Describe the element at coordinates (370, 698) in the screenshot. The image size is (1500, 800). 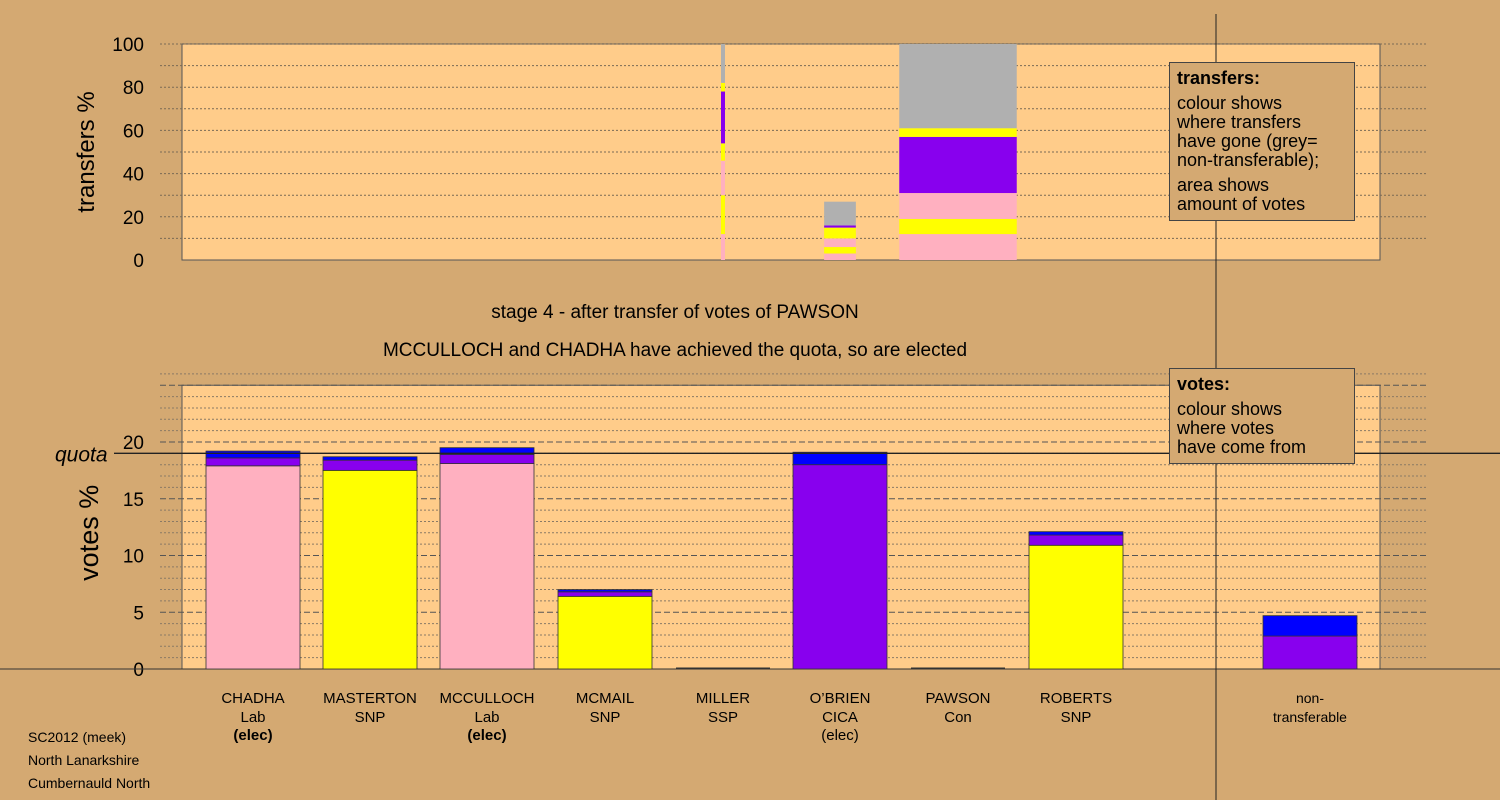
I see `candidate-name: MASTERTON` at that location.